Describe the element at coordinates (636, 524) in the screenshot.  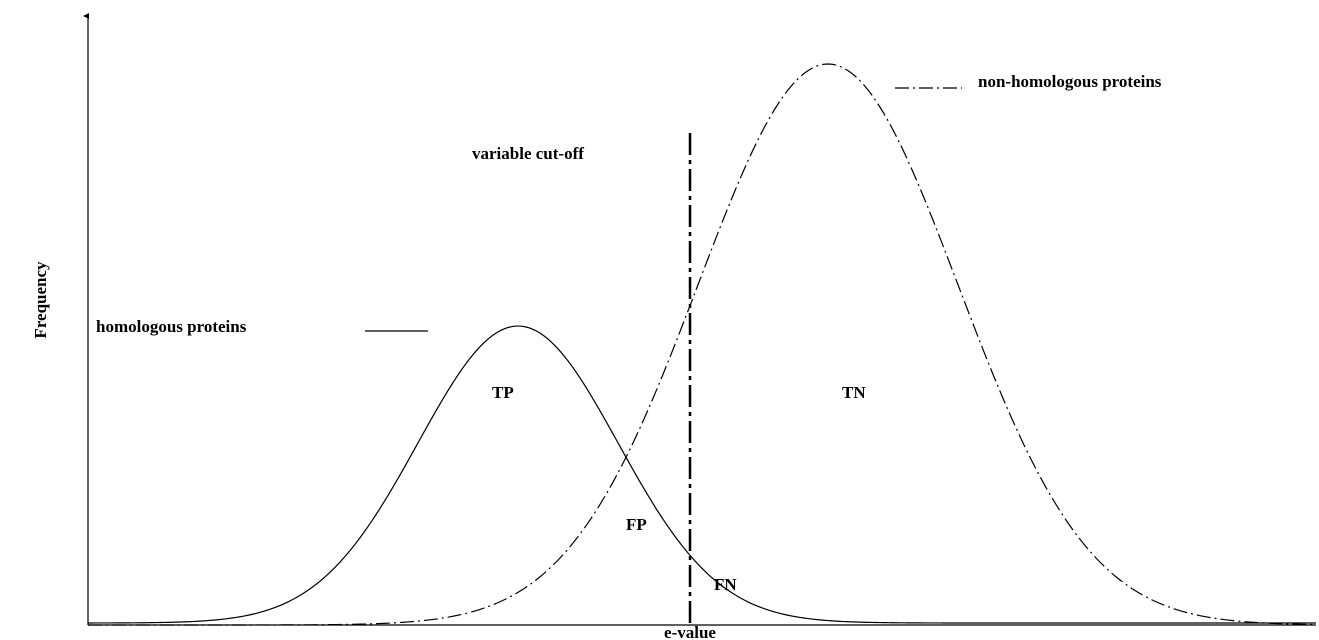
I see `region-fp: FP` at that location.